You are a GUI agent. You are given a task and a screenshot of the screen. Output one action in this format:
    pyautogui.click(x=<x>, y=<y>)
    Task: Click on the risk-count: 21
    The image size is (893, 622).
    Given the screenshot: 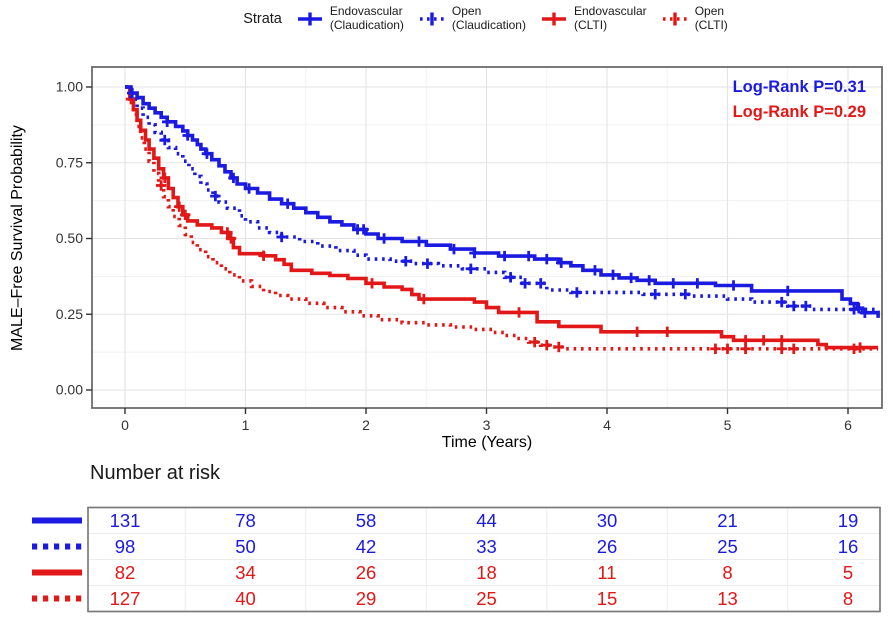 What is the action you would take?
    pyautogui.click(x=727, y=520)
    